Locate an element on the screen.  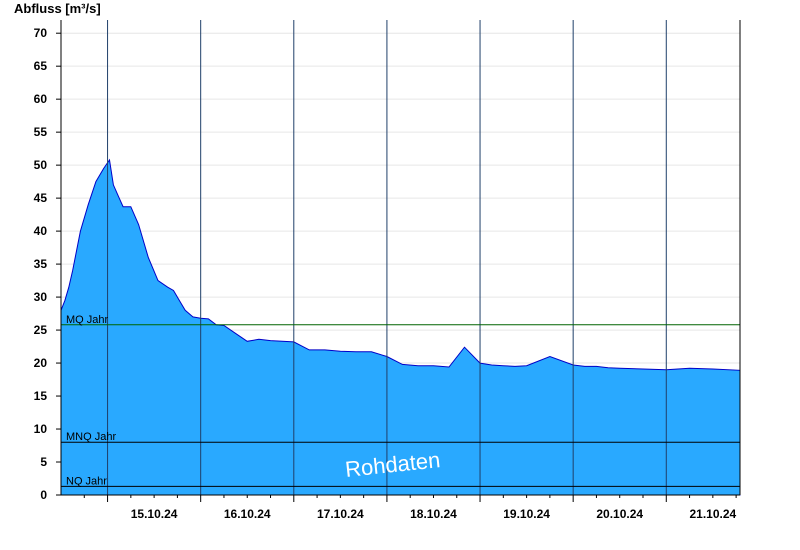
x-tick-label: 18.10.24 is located at coordinates (433, 514).